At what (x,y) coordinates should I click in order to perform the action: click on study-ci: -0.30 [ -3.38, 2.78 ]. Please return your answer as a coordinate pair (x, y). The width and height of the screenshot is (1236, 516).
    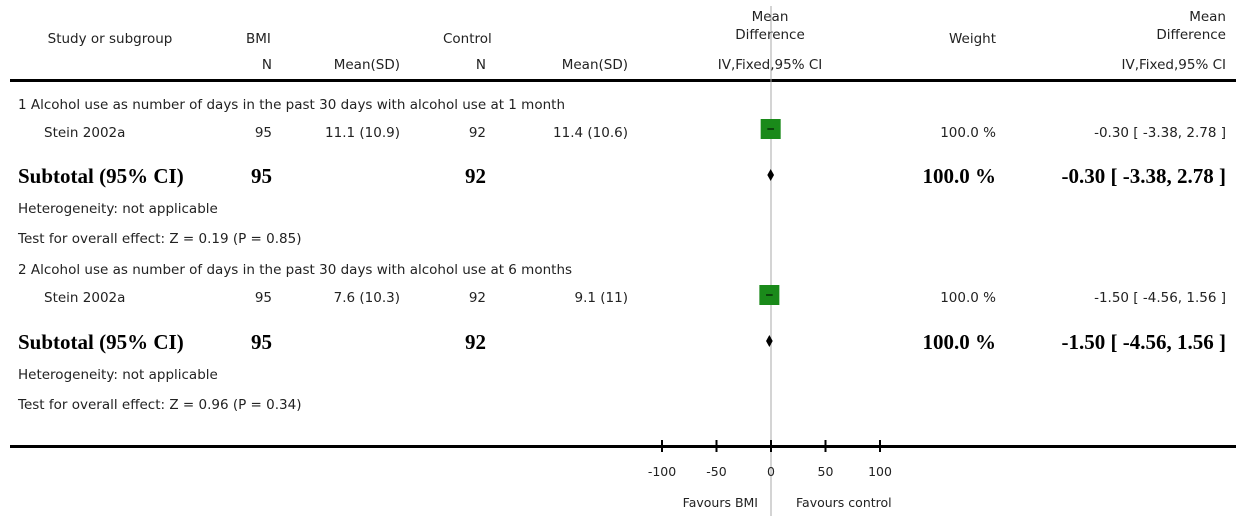
    Looking at the image, I should click on (1160, 133).